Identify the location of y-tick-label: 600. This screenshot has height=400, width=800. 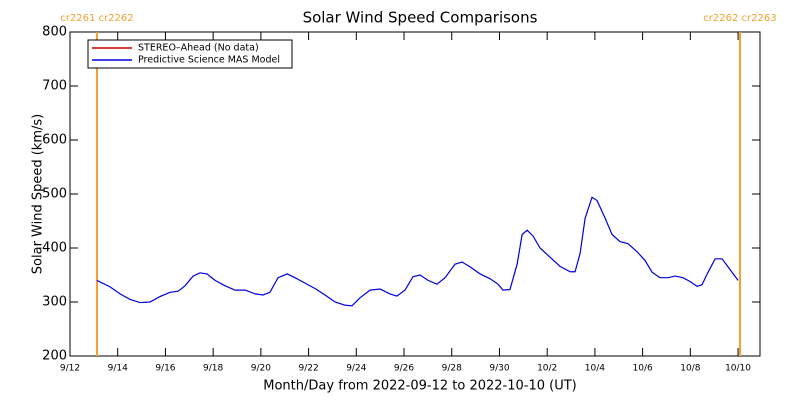
(54, 140).